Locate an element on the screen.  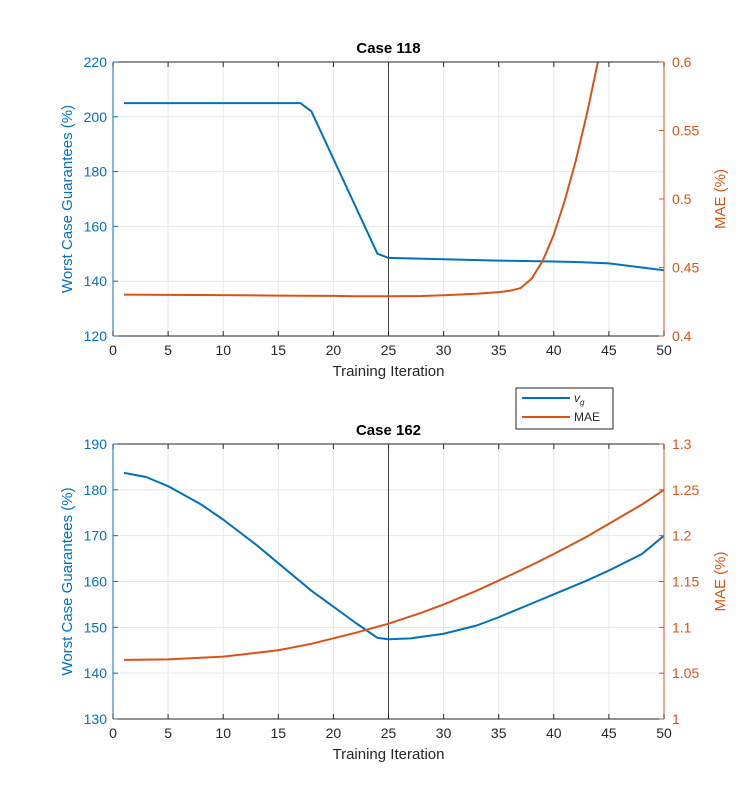
legend: vg MAE is located at coordinates (564, 408).